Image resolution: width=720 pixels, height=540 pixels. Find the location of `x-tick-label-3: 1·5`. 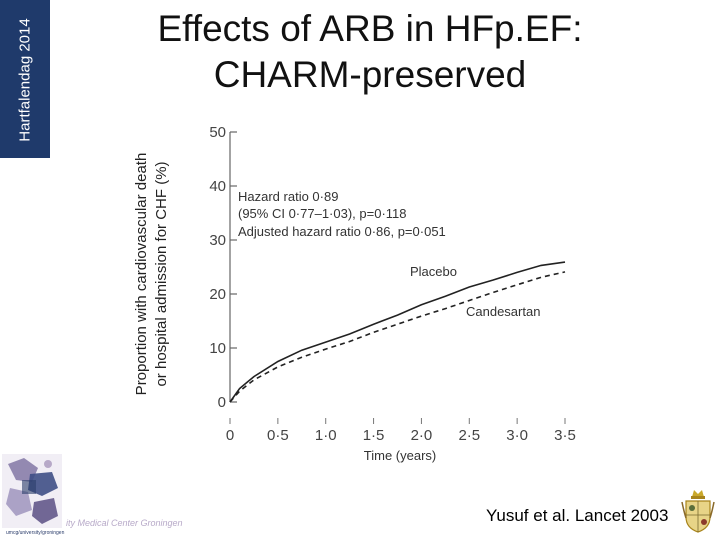

x-tick-label-3: 1·5 is located at coordinates (374, 435).